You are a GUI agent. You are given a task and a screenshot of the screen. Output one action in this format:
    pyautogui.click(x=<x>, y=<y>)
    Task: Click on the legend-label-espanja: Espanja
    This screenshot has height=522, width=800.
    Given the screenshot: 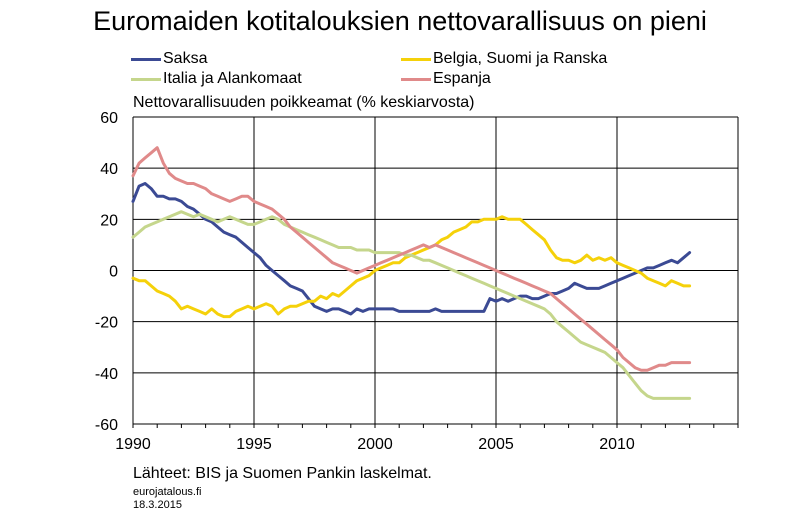 What is the action you would take?
    pyautogui.click(x=462, y=78)
    